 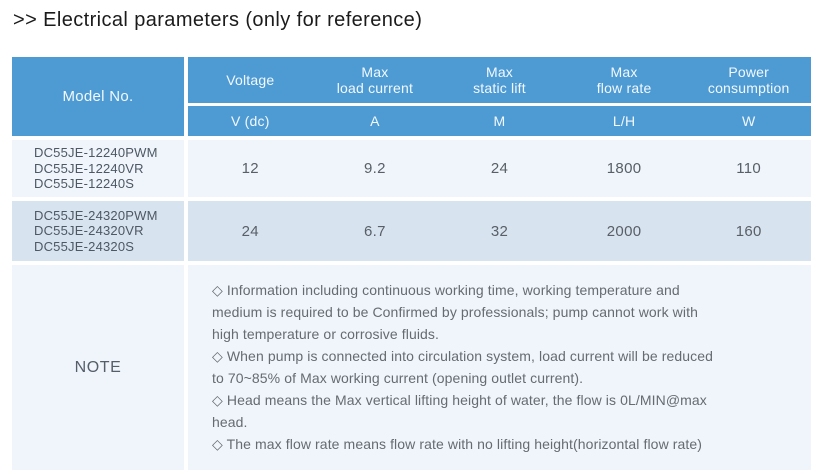 I want to click on header-unit-row: V (dc) A M L/H W, so click(x=499, y=121).